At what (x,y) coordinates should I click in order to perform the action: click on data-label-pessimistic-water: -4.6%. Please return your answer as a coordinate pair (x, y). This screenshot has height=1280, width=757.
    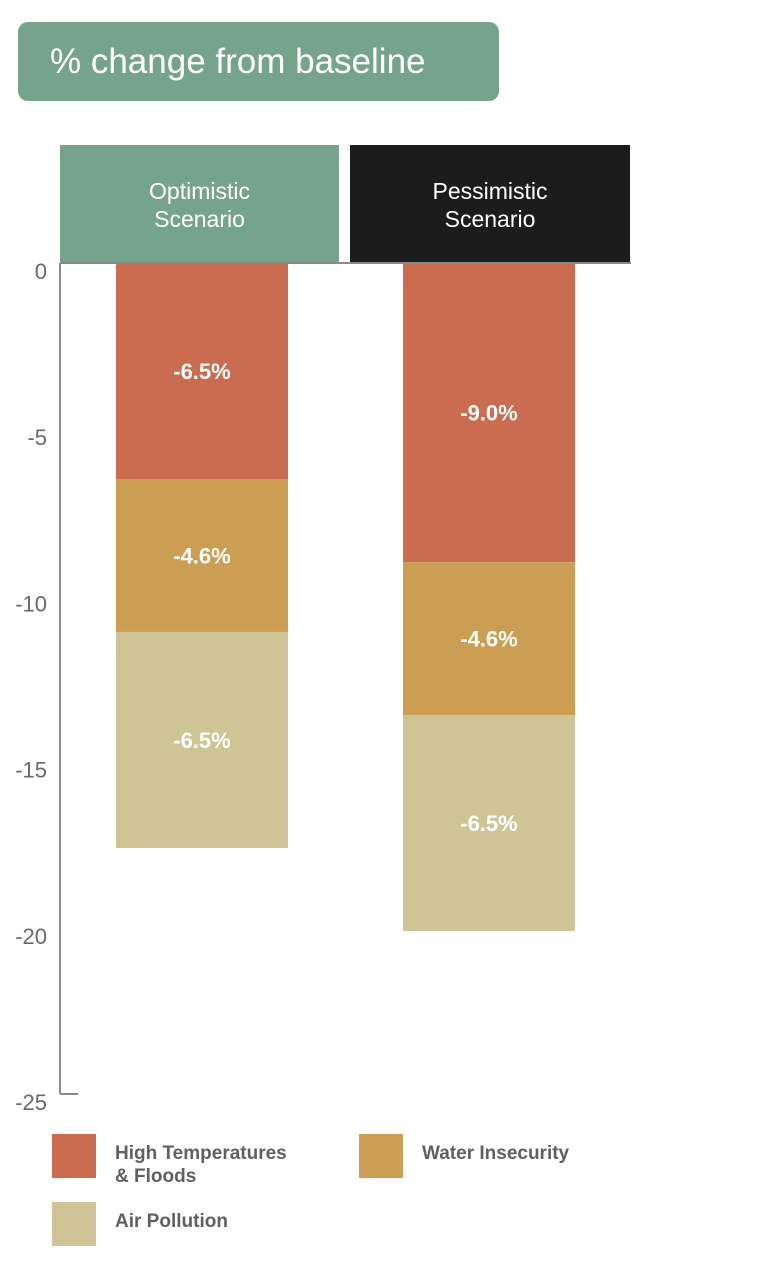
    Looking at the image, I should click on (488, 639).